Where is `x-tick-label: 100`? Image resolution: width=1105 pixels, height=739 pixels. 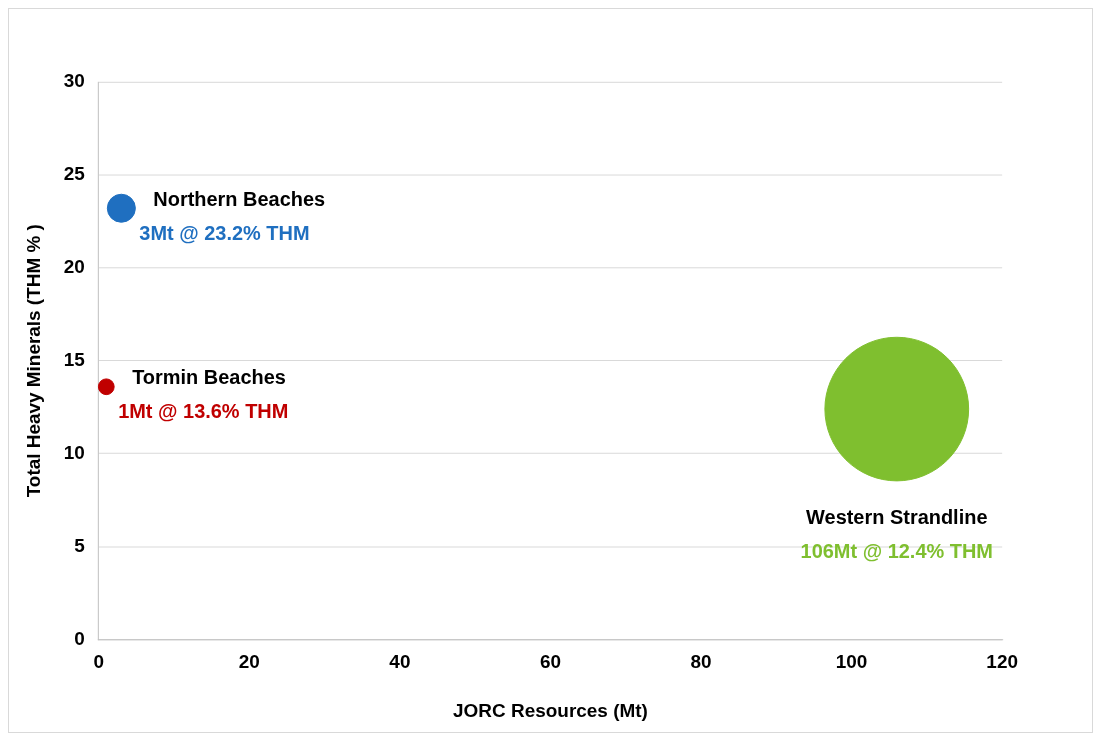
x-tick-label: 100 is located at coordinates (851, 662).